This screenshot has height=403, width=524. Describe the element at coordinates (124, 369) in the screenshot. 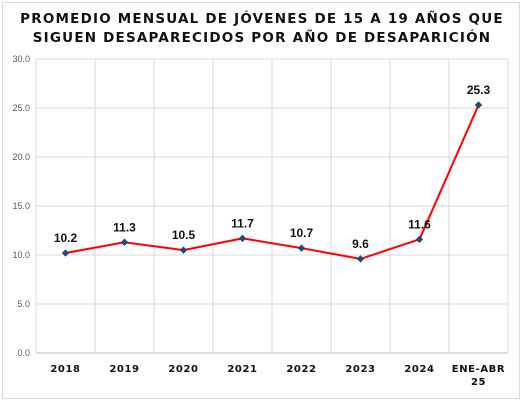

I see `x-tick-label: 2019` at that location.